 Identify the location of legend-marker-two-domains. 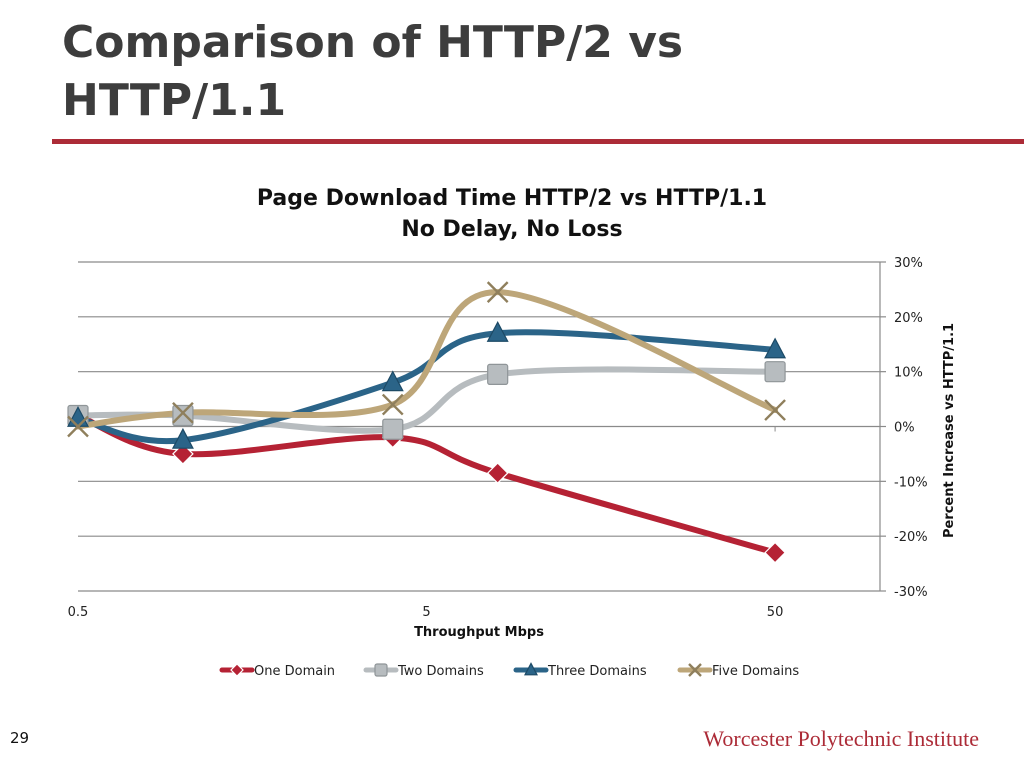
(381, 670).